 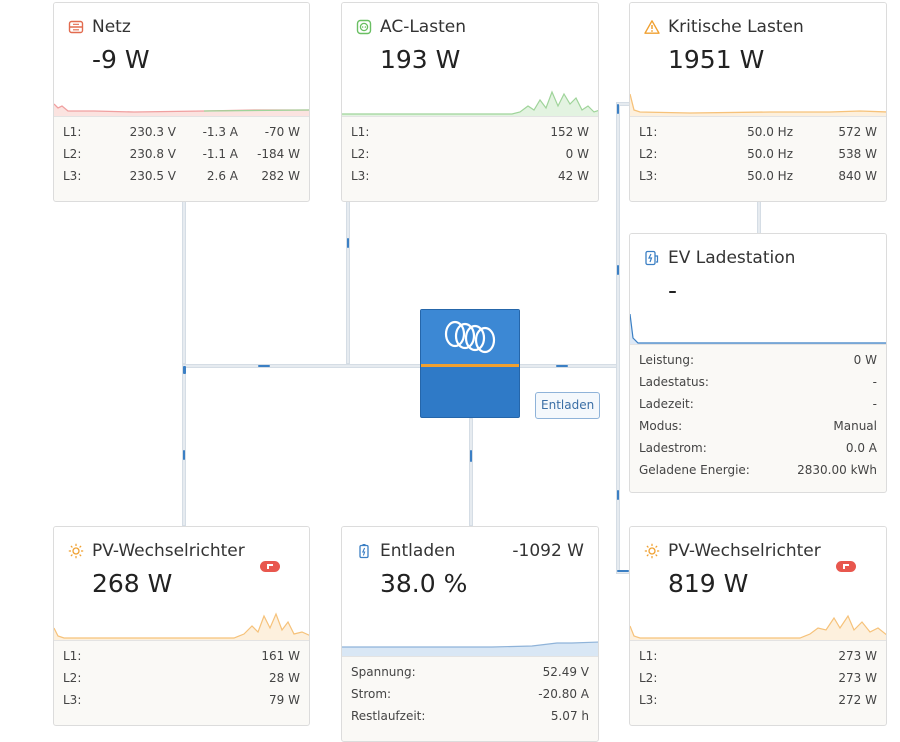 I want to click on battery-current-value: -20.80 A, so click(x=563, y=694).